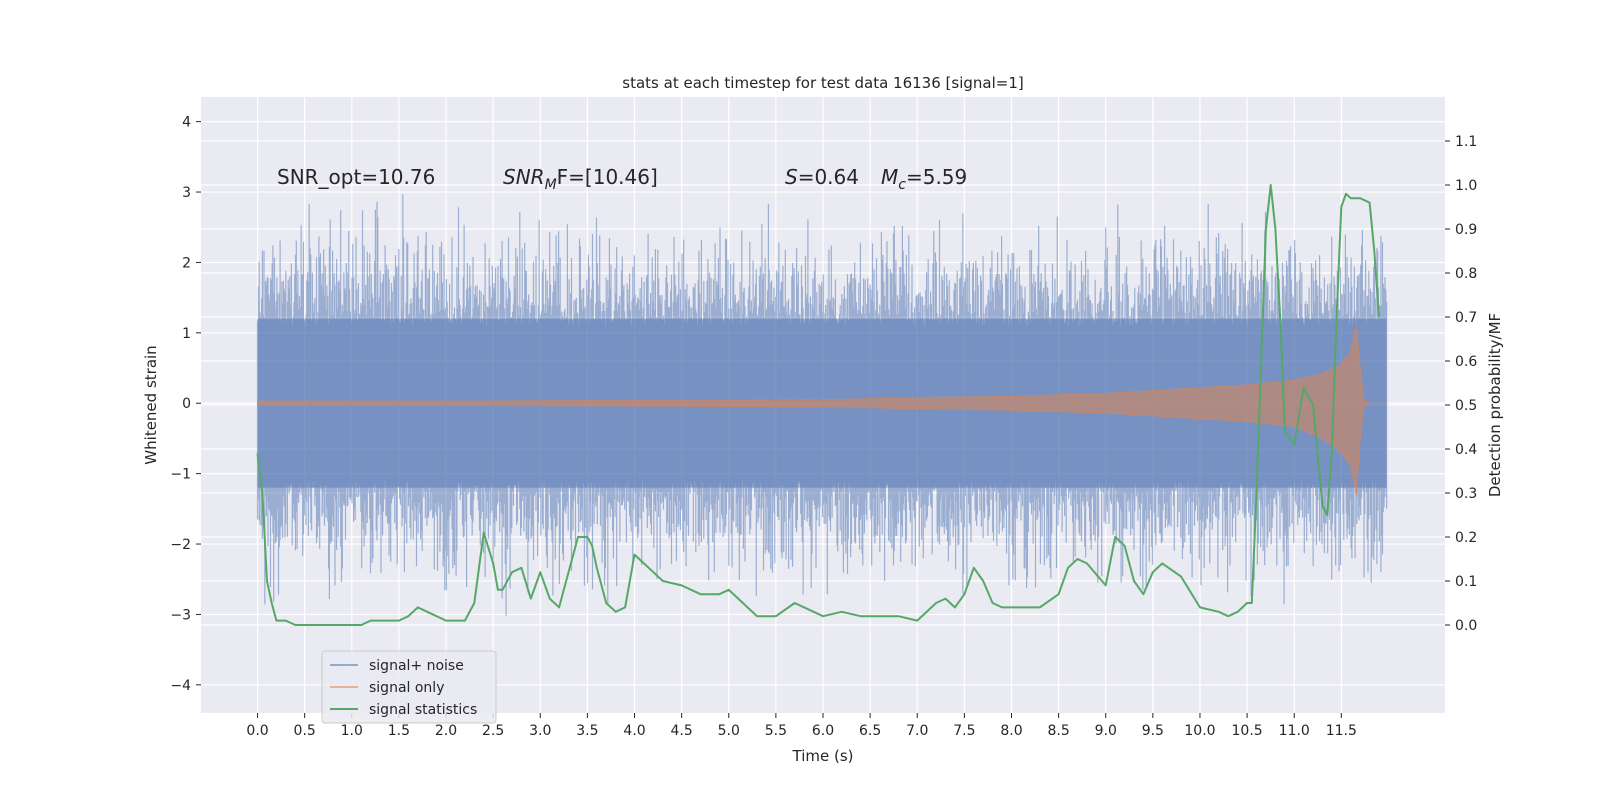 The height and width of the screenshot is (800, 1600). Describe the element at coordinates (917, 731) in the screenshot. I see `x-tick-label: 7.0` at that location.